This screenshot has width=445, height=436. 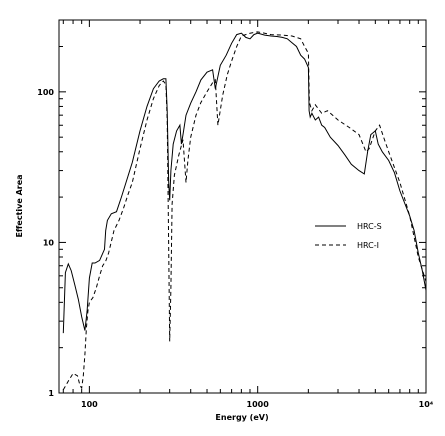 I want to click on legend-label-hrc-s: HRC-S, so click(x=369, y=226).